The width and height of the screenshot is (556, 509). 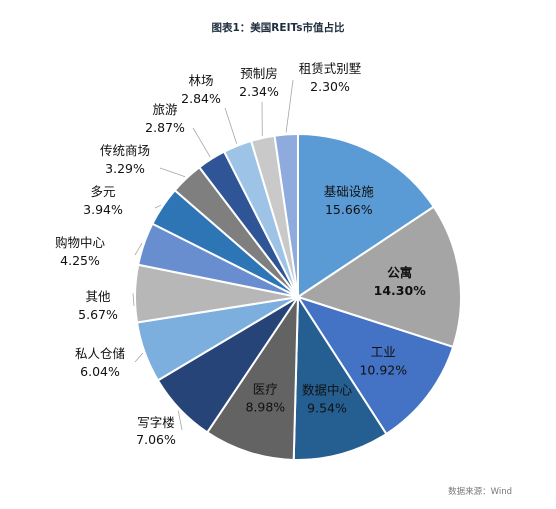 I want to click on slice-value-label: 2.30%, so click(x=330, y=86).